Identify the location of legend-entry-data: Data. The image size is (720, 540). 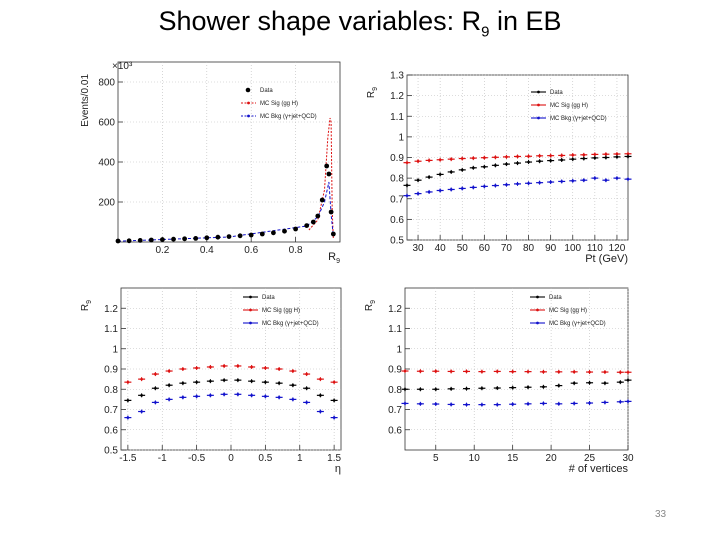
(546, 298).